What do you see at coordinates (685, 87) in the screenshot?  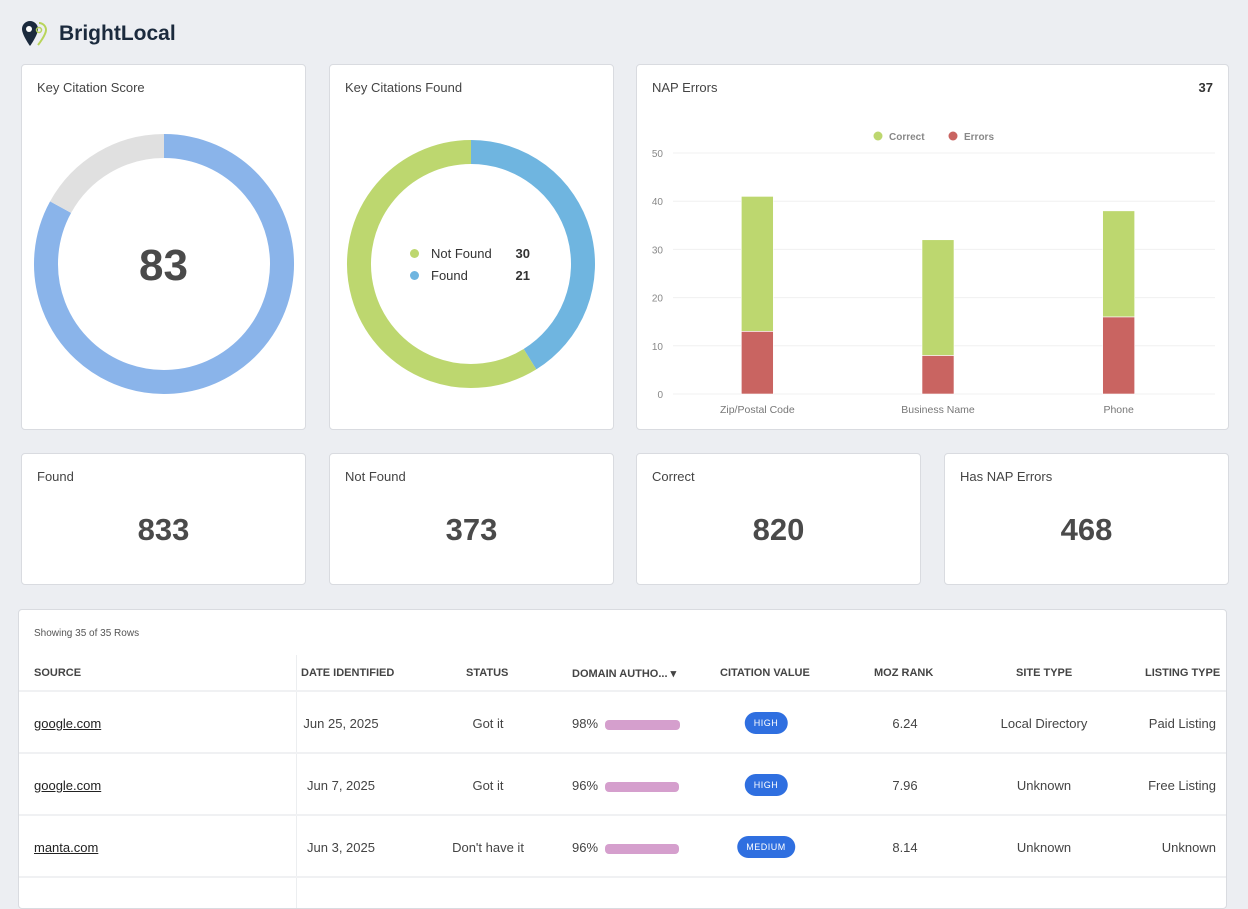 I see `card-title: NAP Errors` at bounding box center [685, 87].